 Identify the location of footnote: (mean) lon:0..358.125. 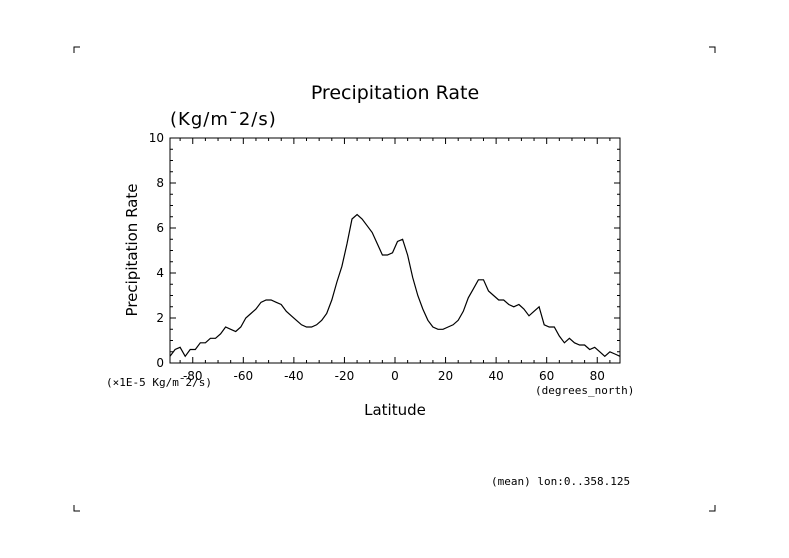
(560, 481).